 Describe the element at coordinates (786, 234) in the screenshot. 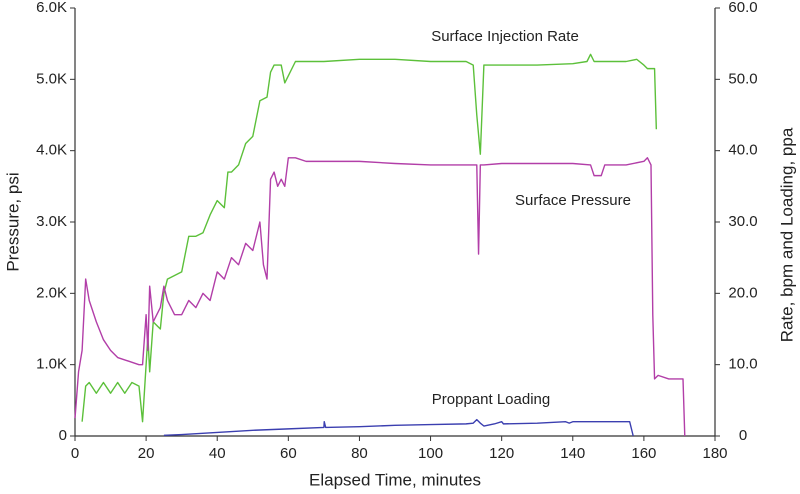

I see `y2-axis-label: Rate, bpm and Loading, ppa` at that location.